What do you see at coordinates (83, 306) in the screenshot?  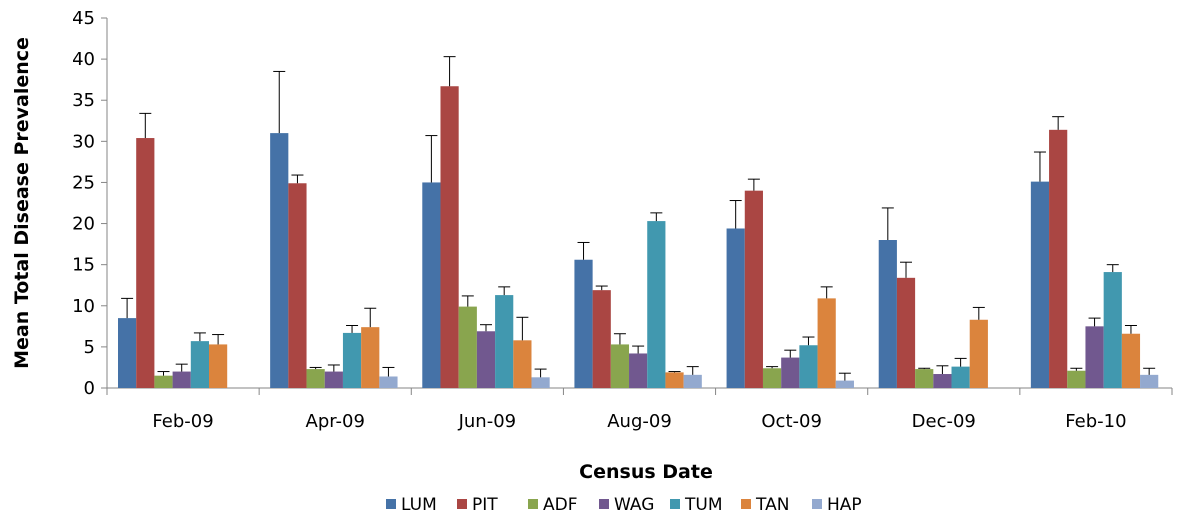 I see `y-tick-label: 10` at bounding box center [83, 306].